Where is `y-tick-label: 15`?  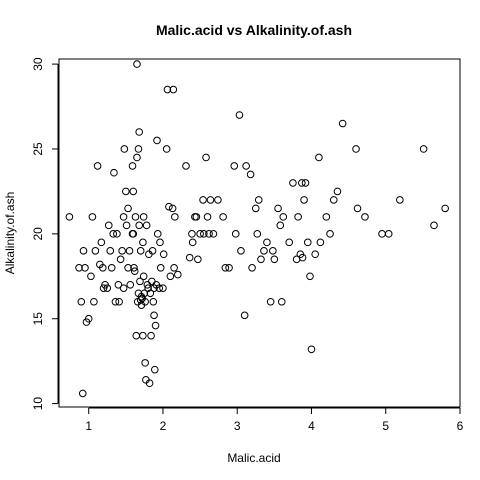
y-tick-label: 15 is located at coordinates (38, 319).